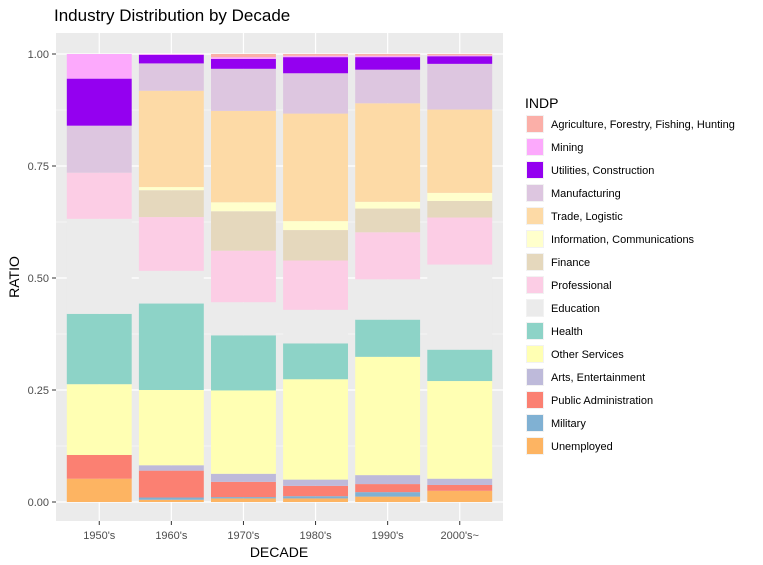 This screenshot has width=763, height=565. Describe the element at coordinates (581, 286) in the screenshot. I see `legend-label: Professional` at that location.